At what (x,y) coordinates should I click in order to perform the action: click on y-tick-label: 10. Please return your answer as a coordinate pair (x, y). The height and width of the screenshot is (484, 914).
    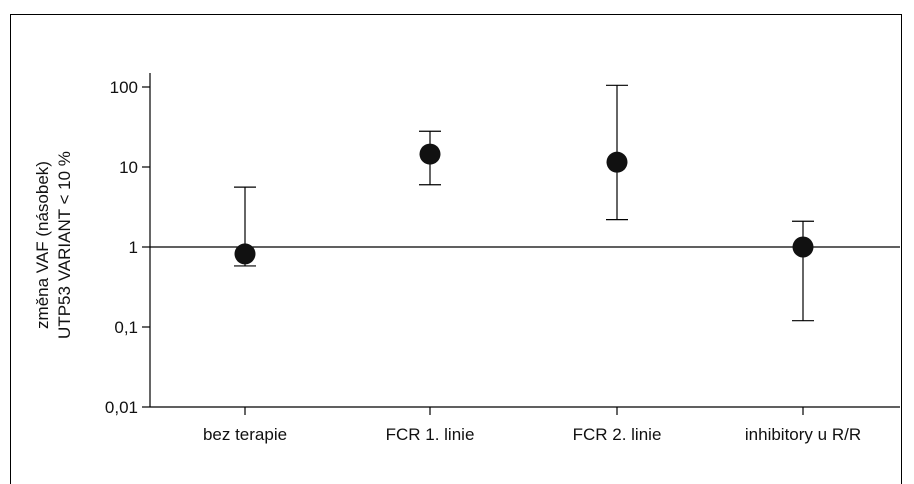
    Looking at the image, I should click on (128, 167).